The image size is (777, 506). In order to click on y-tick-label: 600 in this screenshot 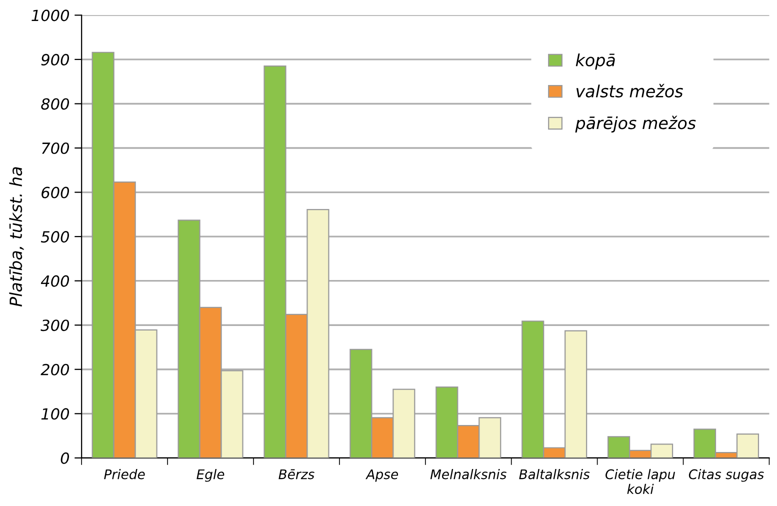, I will do `click(56, 192)`.